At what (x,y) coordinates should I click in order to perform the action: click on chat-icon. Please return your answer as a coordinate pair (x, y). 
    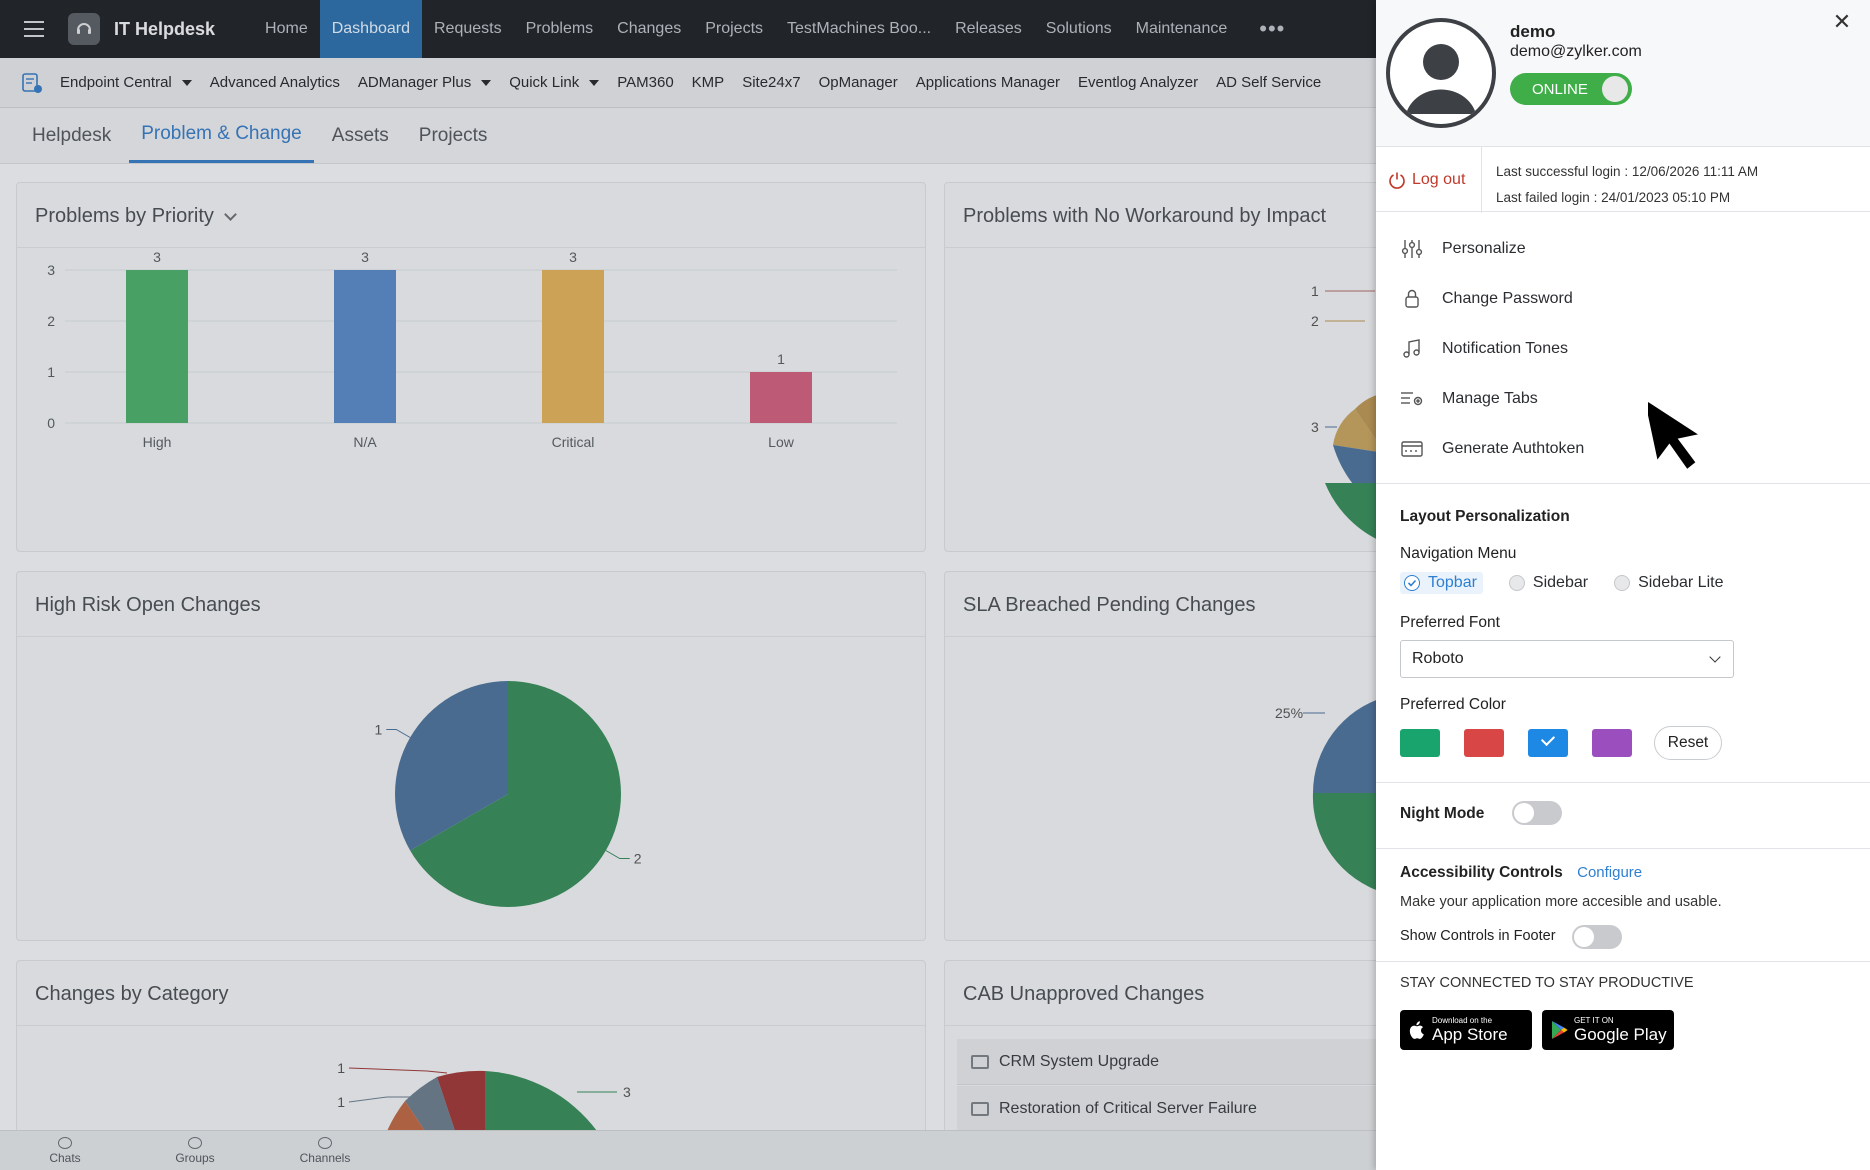
    Looking at the image, I should click on (65, 1142).